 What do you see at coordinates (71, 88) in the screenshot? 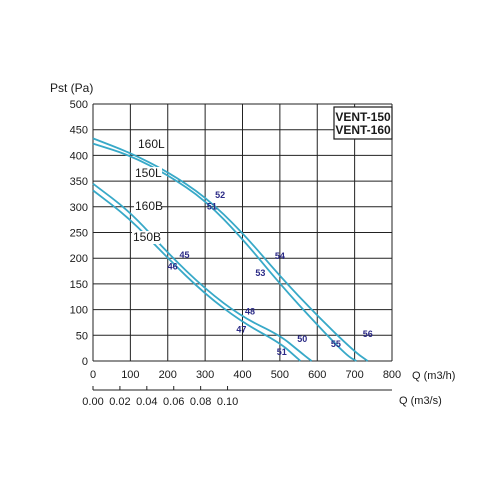
I see `y-axis-label: Pst (Pa)` at bounding box center [71, 88].